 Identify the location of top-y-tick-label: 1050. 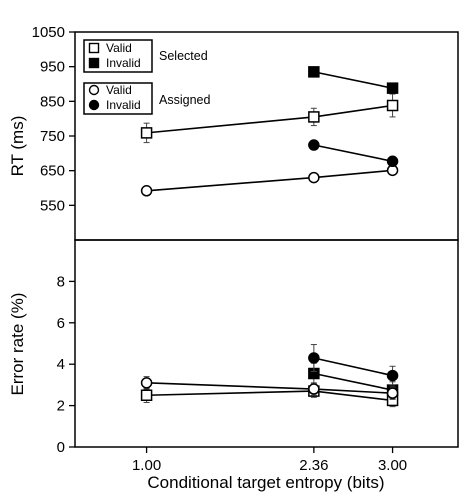
(48, 32).